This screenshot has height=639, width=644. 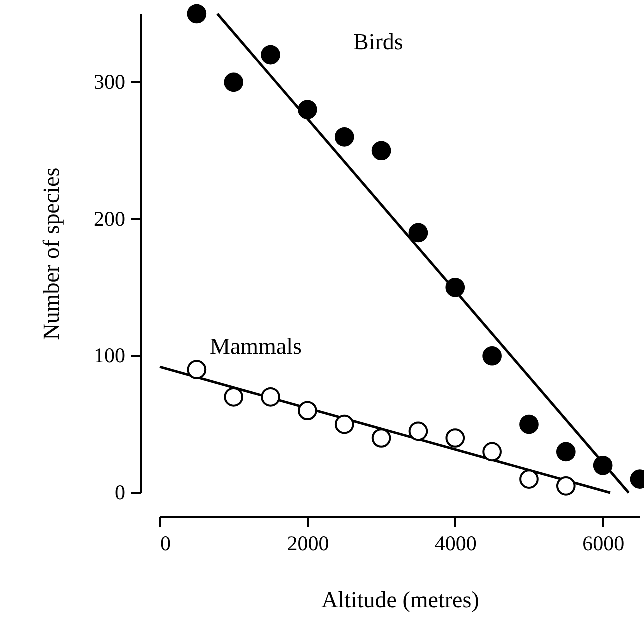 What do you see at coordinates (378, 42) in the screenshot?
I see `text: Birds` at bounding box center [378, 42].